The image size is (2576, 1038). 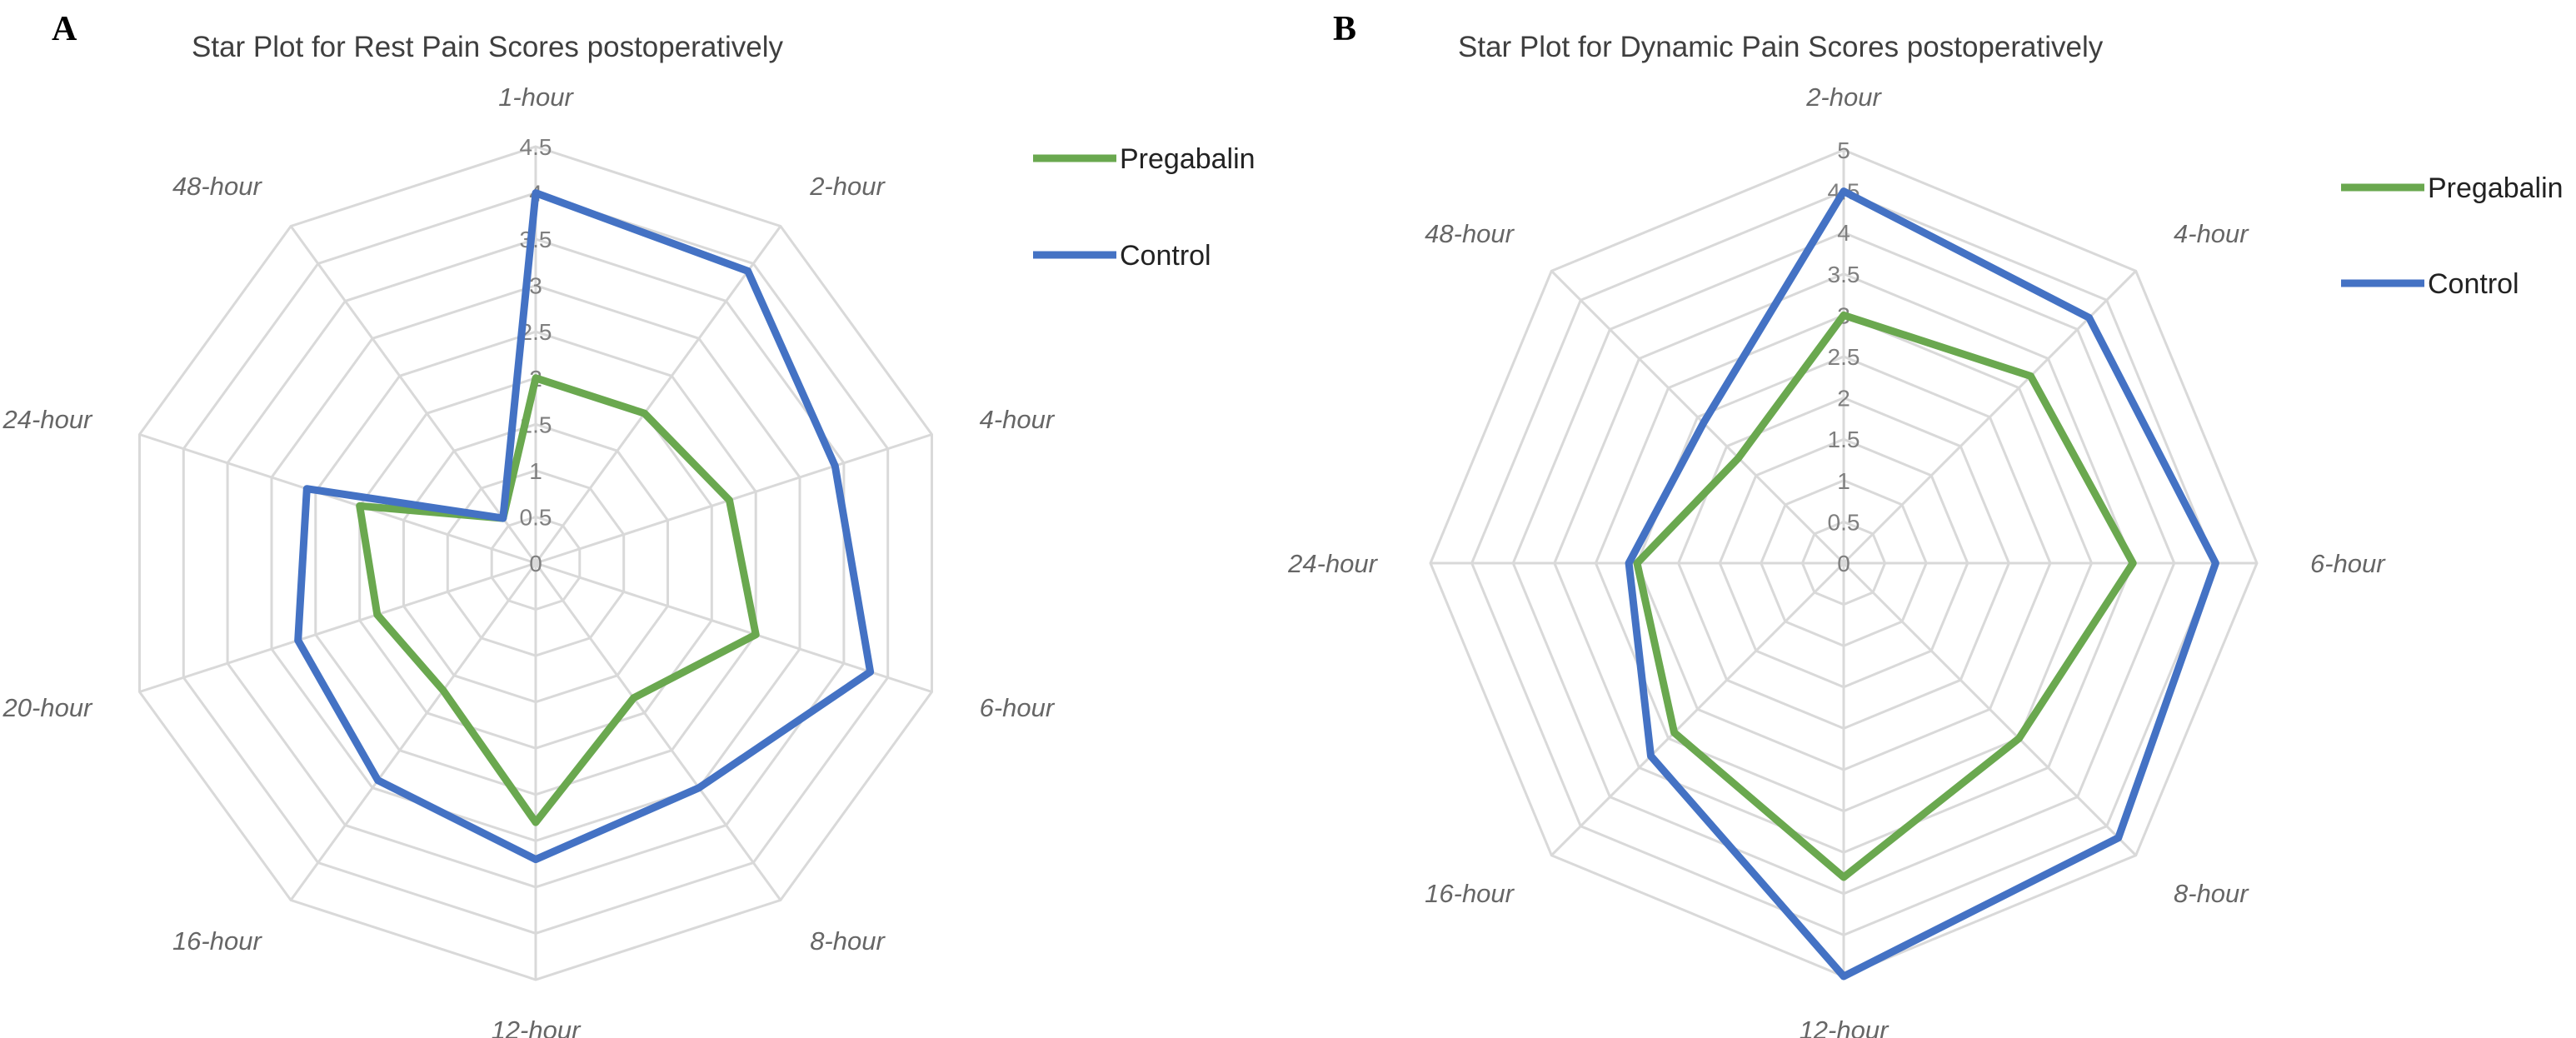 I want to click on chart-b-legend: Pregabalin Control, so click(x=2452, y=236).